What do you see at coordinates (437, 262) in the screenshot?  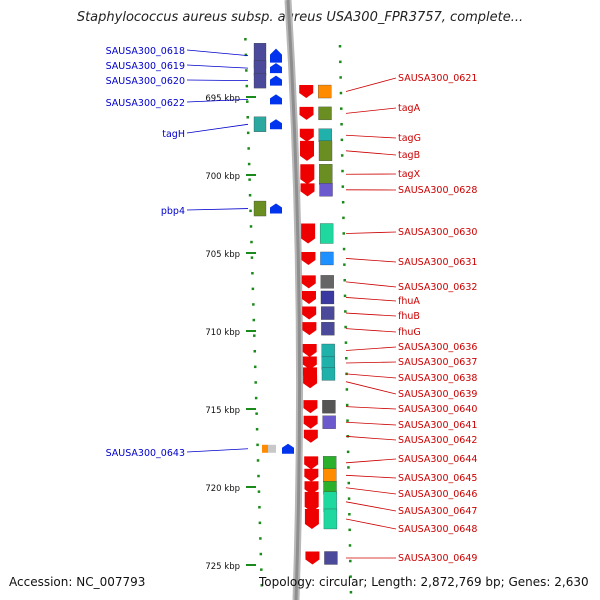 I see `gene-label-sausa300_0631: SAUSA300_0631` at bounding box center [437, 262].